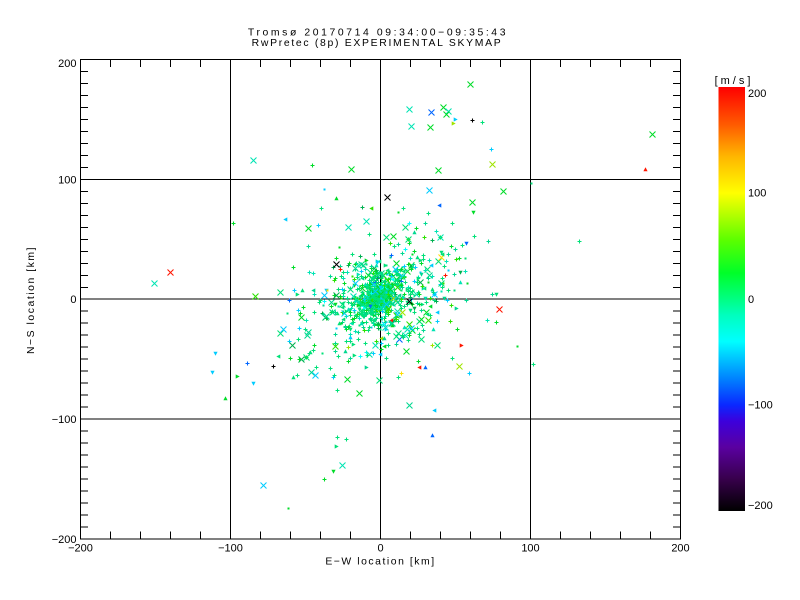 The height and width of the screenshot is (600, 800). Describe the element at coordinates (31, 300) in the screenshot. I see `svg-text: N−S location [km]` at that location.